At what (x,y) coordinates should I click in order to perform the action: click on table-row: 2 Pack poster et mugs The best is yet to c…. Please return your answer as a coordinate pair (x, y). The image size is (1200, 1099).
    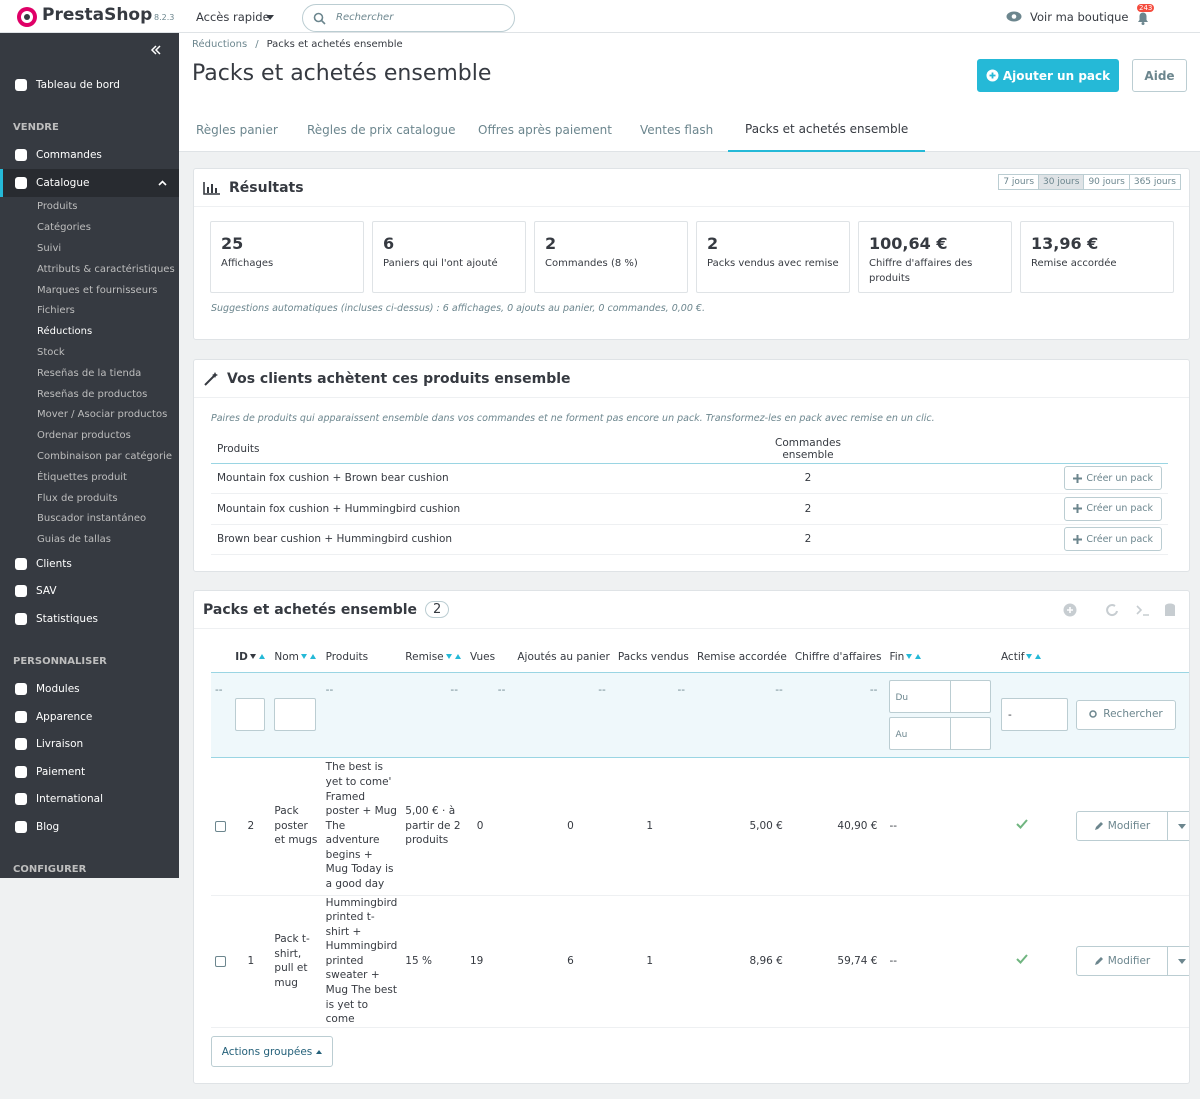
    Looking at the image, I should click on (700, 826).